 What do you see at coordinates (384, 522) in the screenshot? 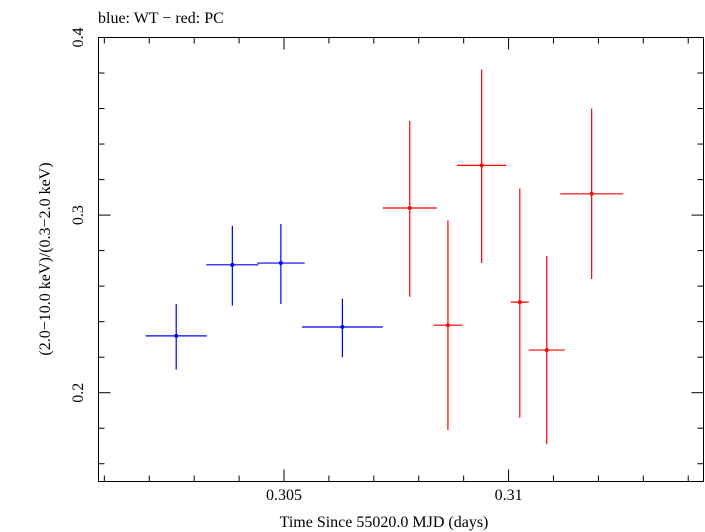
I see `x-axis-label: Time Since 55020.0 MJD (days)` at bounding box center [384, 522].